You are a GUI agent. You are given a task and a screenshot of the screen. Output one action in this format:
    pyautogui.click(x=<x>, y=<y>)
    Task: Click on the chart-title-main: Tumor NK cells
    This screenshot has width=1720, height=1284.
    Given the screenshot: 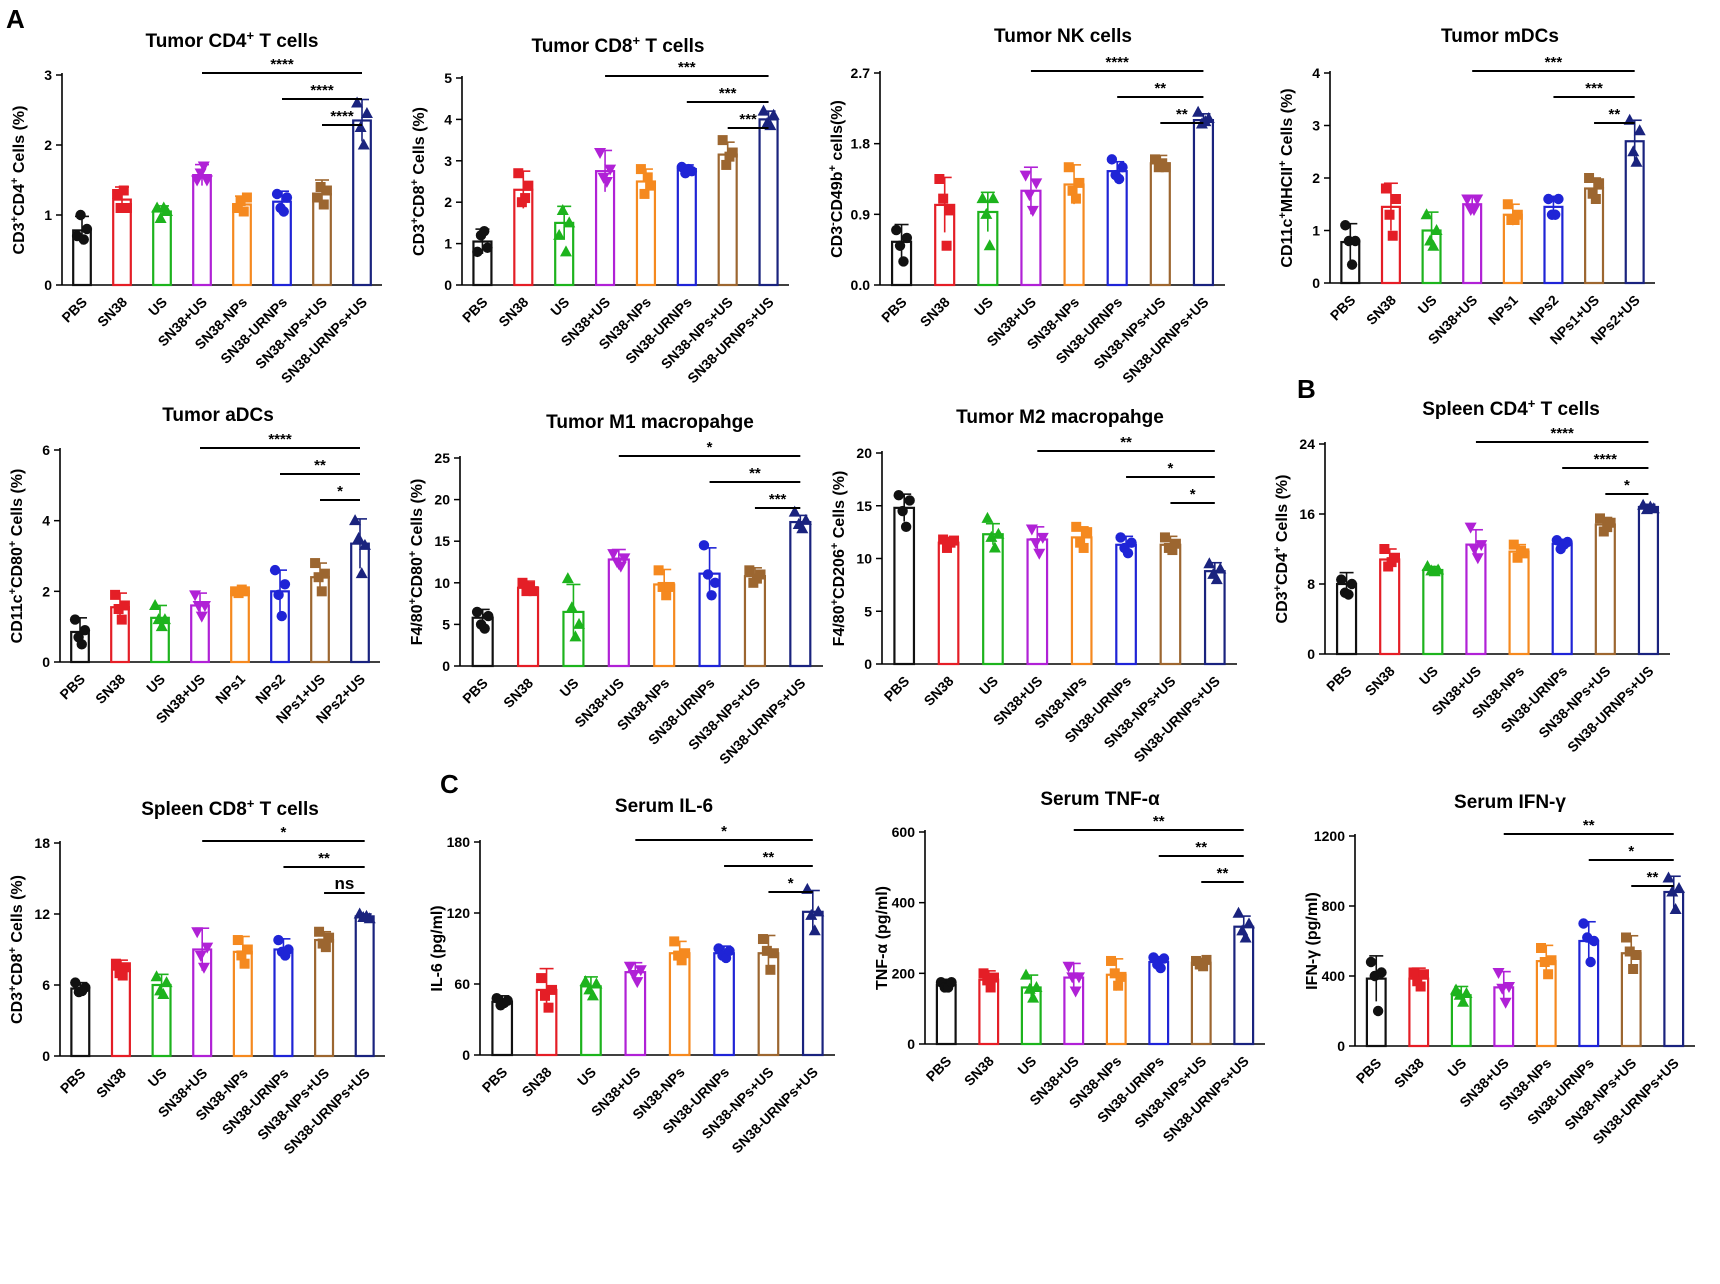 What is the action you would take?
    pyautogui.click(x=1063, y=36)
    